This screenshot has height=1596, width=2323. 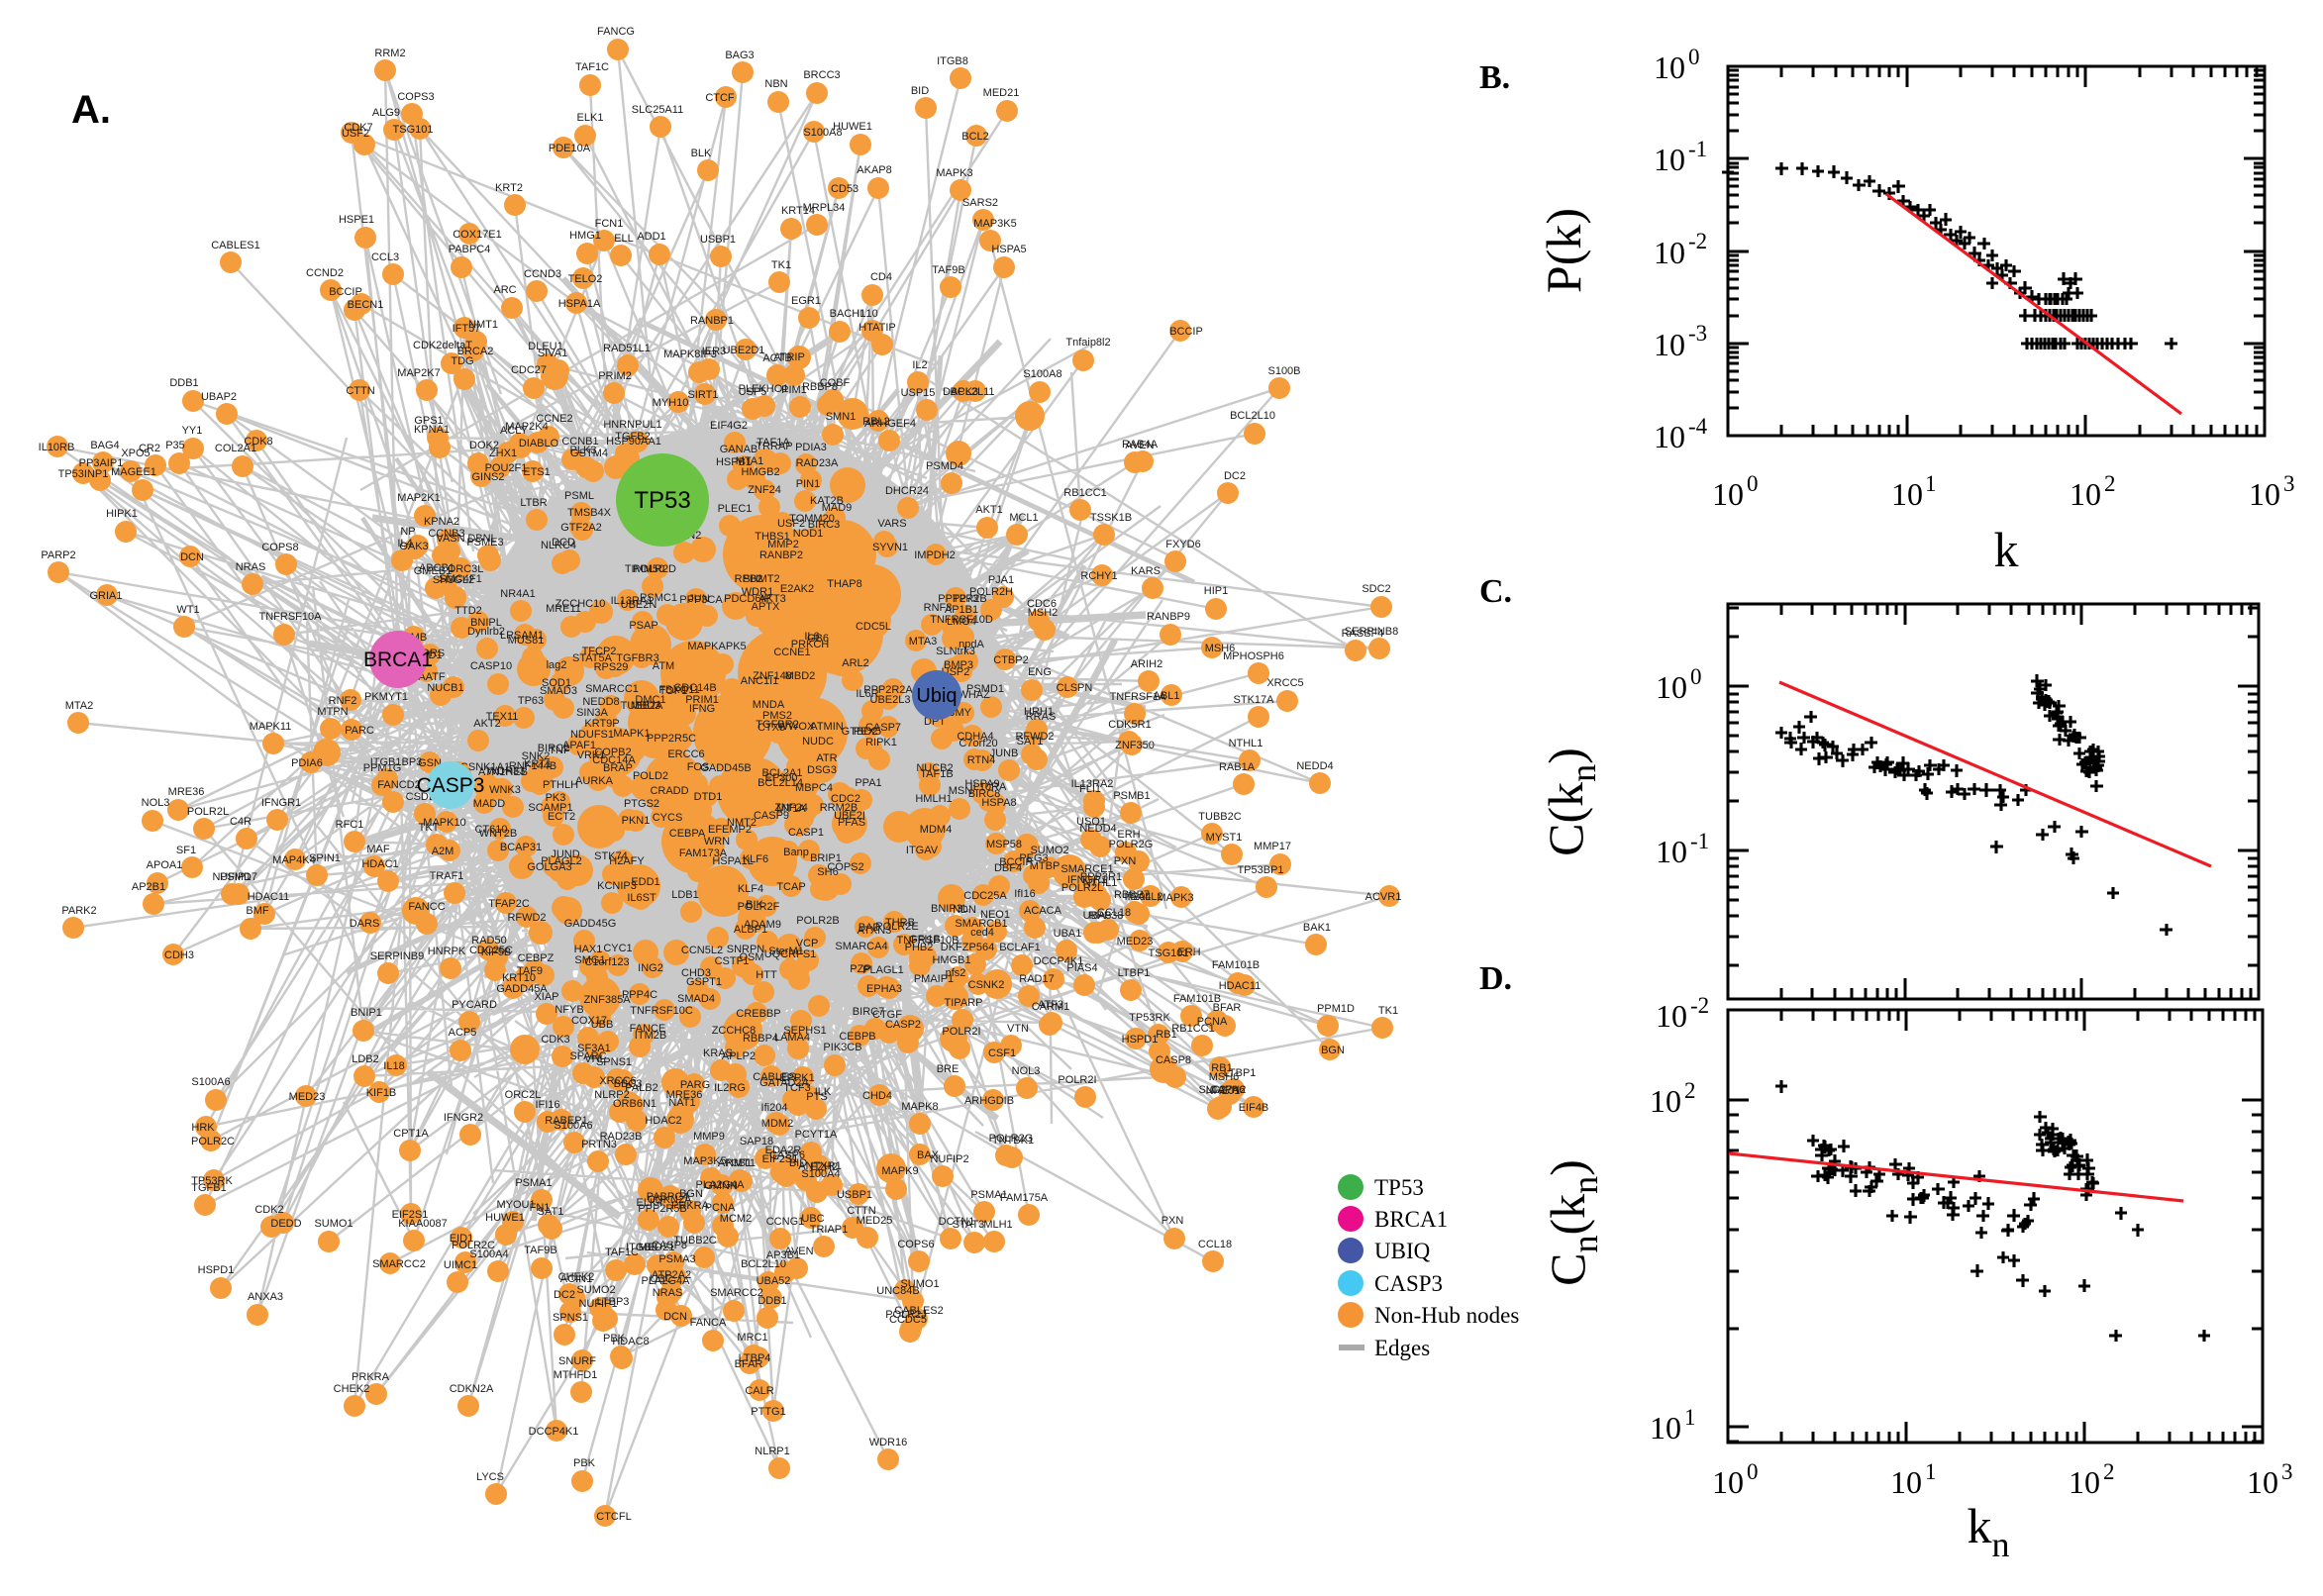 What do you see at coordinates (332, 712) in the screenshot?
I see `svg-text: MTPN` at bounding box center [332, 712].